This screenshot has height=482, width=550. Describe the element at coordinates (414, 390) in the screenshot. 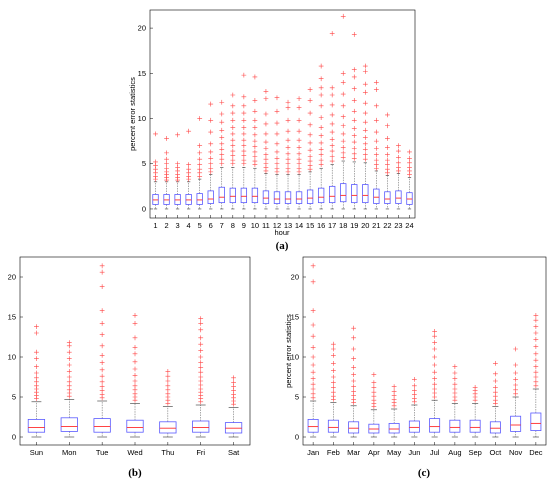

I see `outlier-month-jun` at that location.